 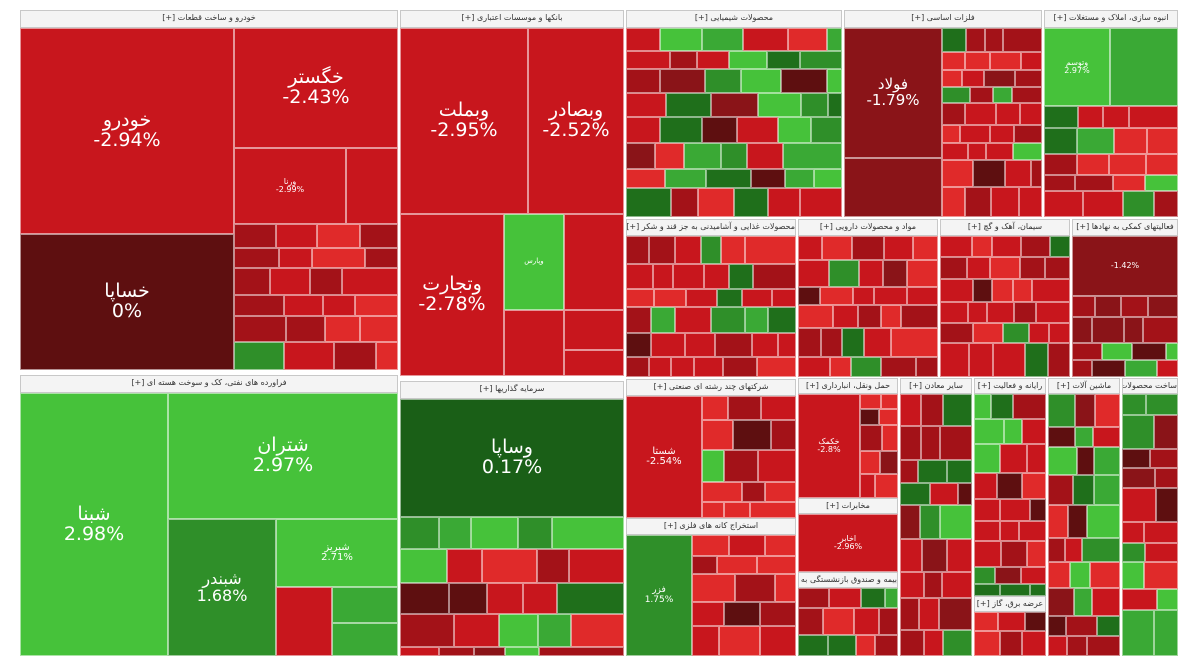 What do you see at coordinates (1010, 386) in the screenshot?
I see `sector-header-computer: رایانه و فعالیت [+]` at bounding box center [1010, 386].